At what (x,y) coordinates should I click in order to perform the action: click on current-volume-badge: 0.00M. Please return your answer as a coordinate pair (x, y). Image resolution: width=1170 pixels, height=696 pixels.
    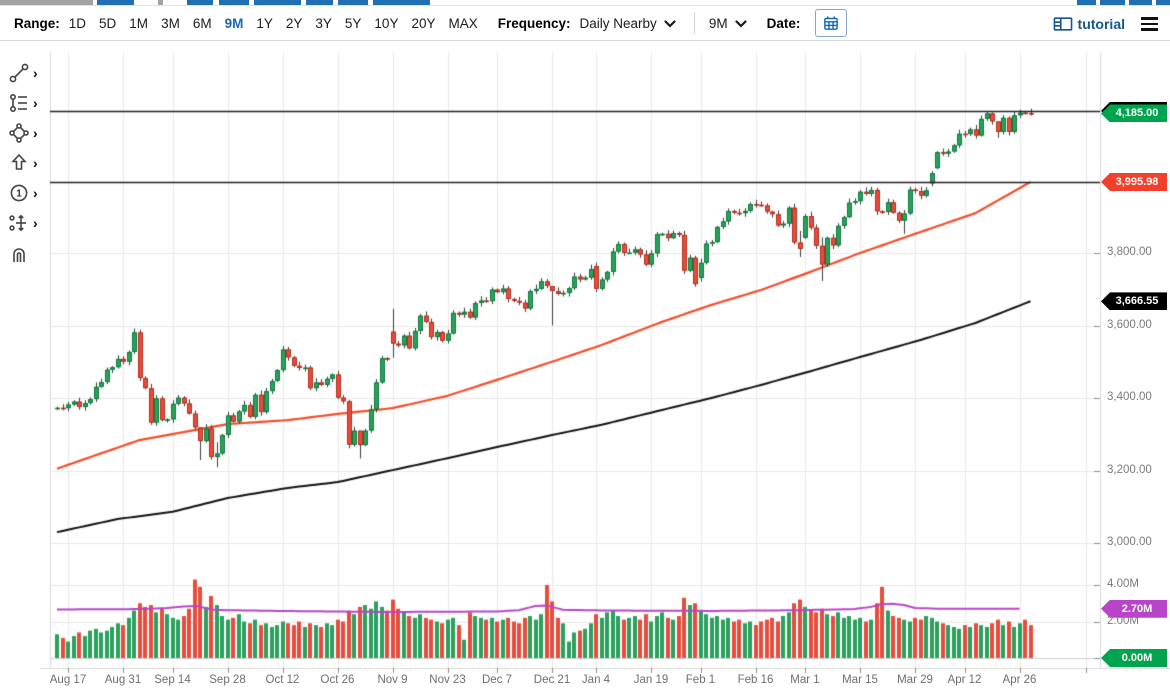
    Looking at the image, I should click on (1134, 658).